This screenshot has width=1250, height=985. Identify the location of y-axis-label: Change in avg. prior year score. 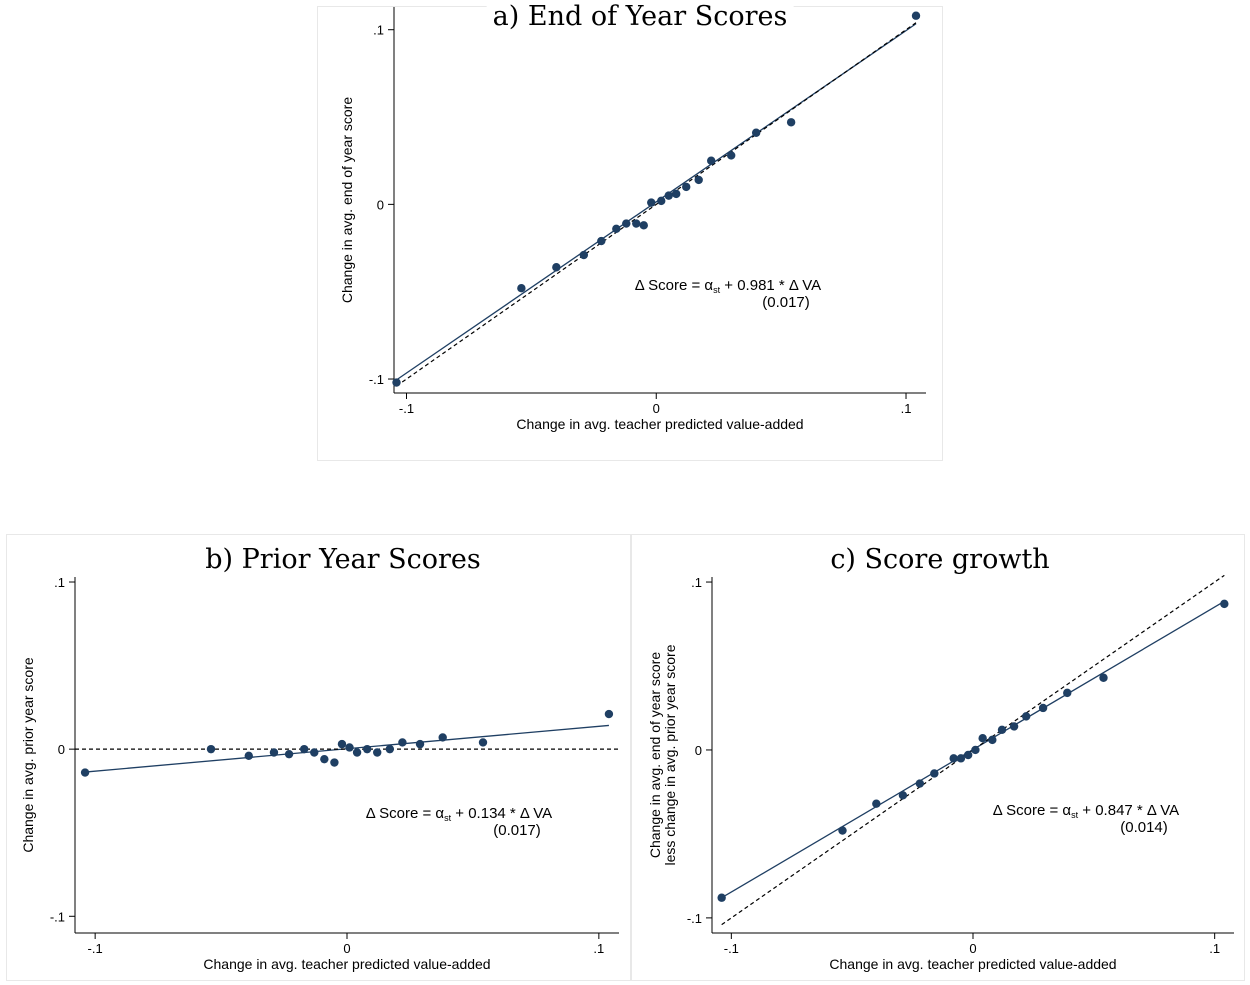
(28, 755).